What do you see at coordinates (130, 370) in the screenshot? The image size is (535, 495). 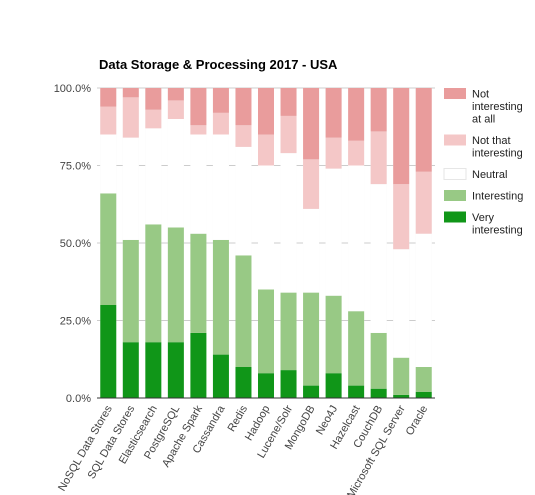 I see `bar-segment: SQL Data Stores — Very interesting: 18%` at bounding box center [130, 370].